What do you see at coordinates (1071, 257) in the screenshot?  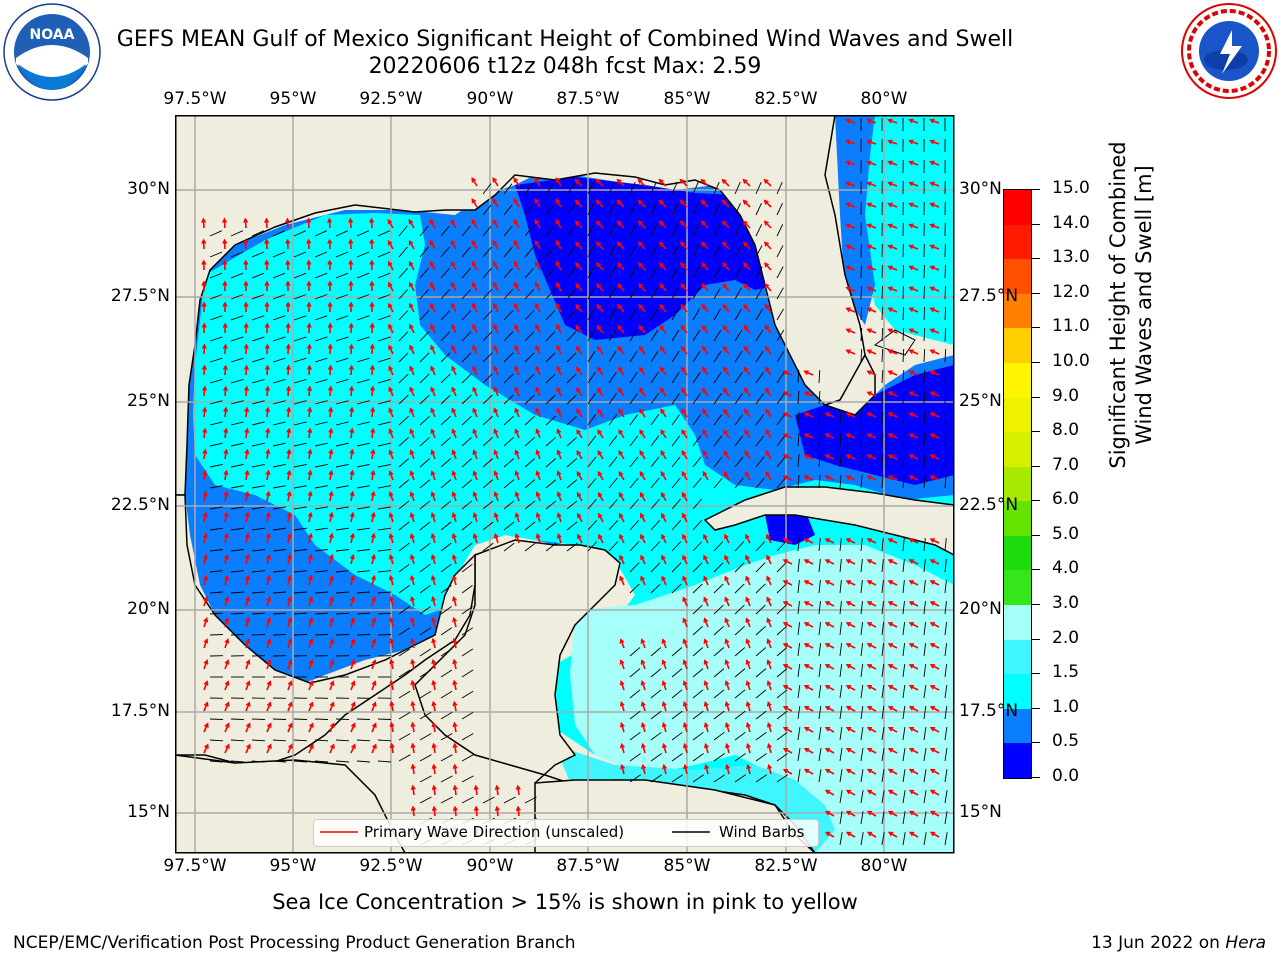 I see `colorbar-tick-label: 13.0` at bounding box center [1071, 257].